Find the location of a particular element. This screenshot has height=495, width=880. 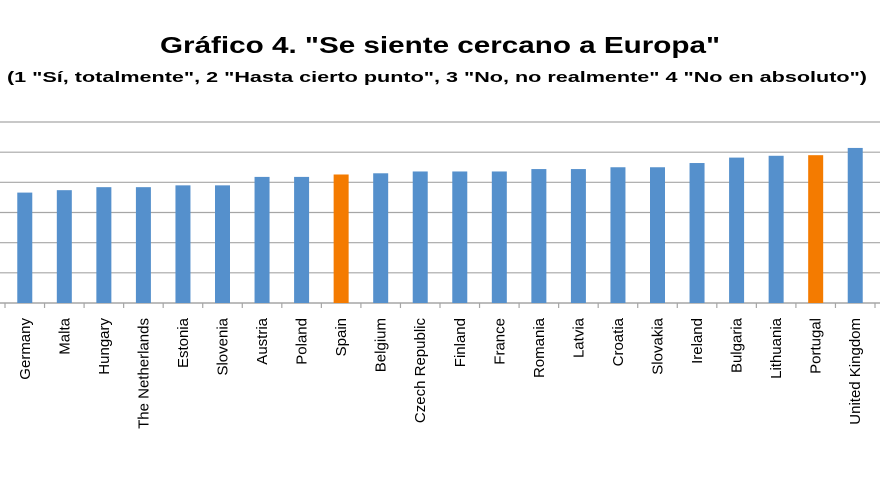

bar-poland is located at coordinates (302, 239).